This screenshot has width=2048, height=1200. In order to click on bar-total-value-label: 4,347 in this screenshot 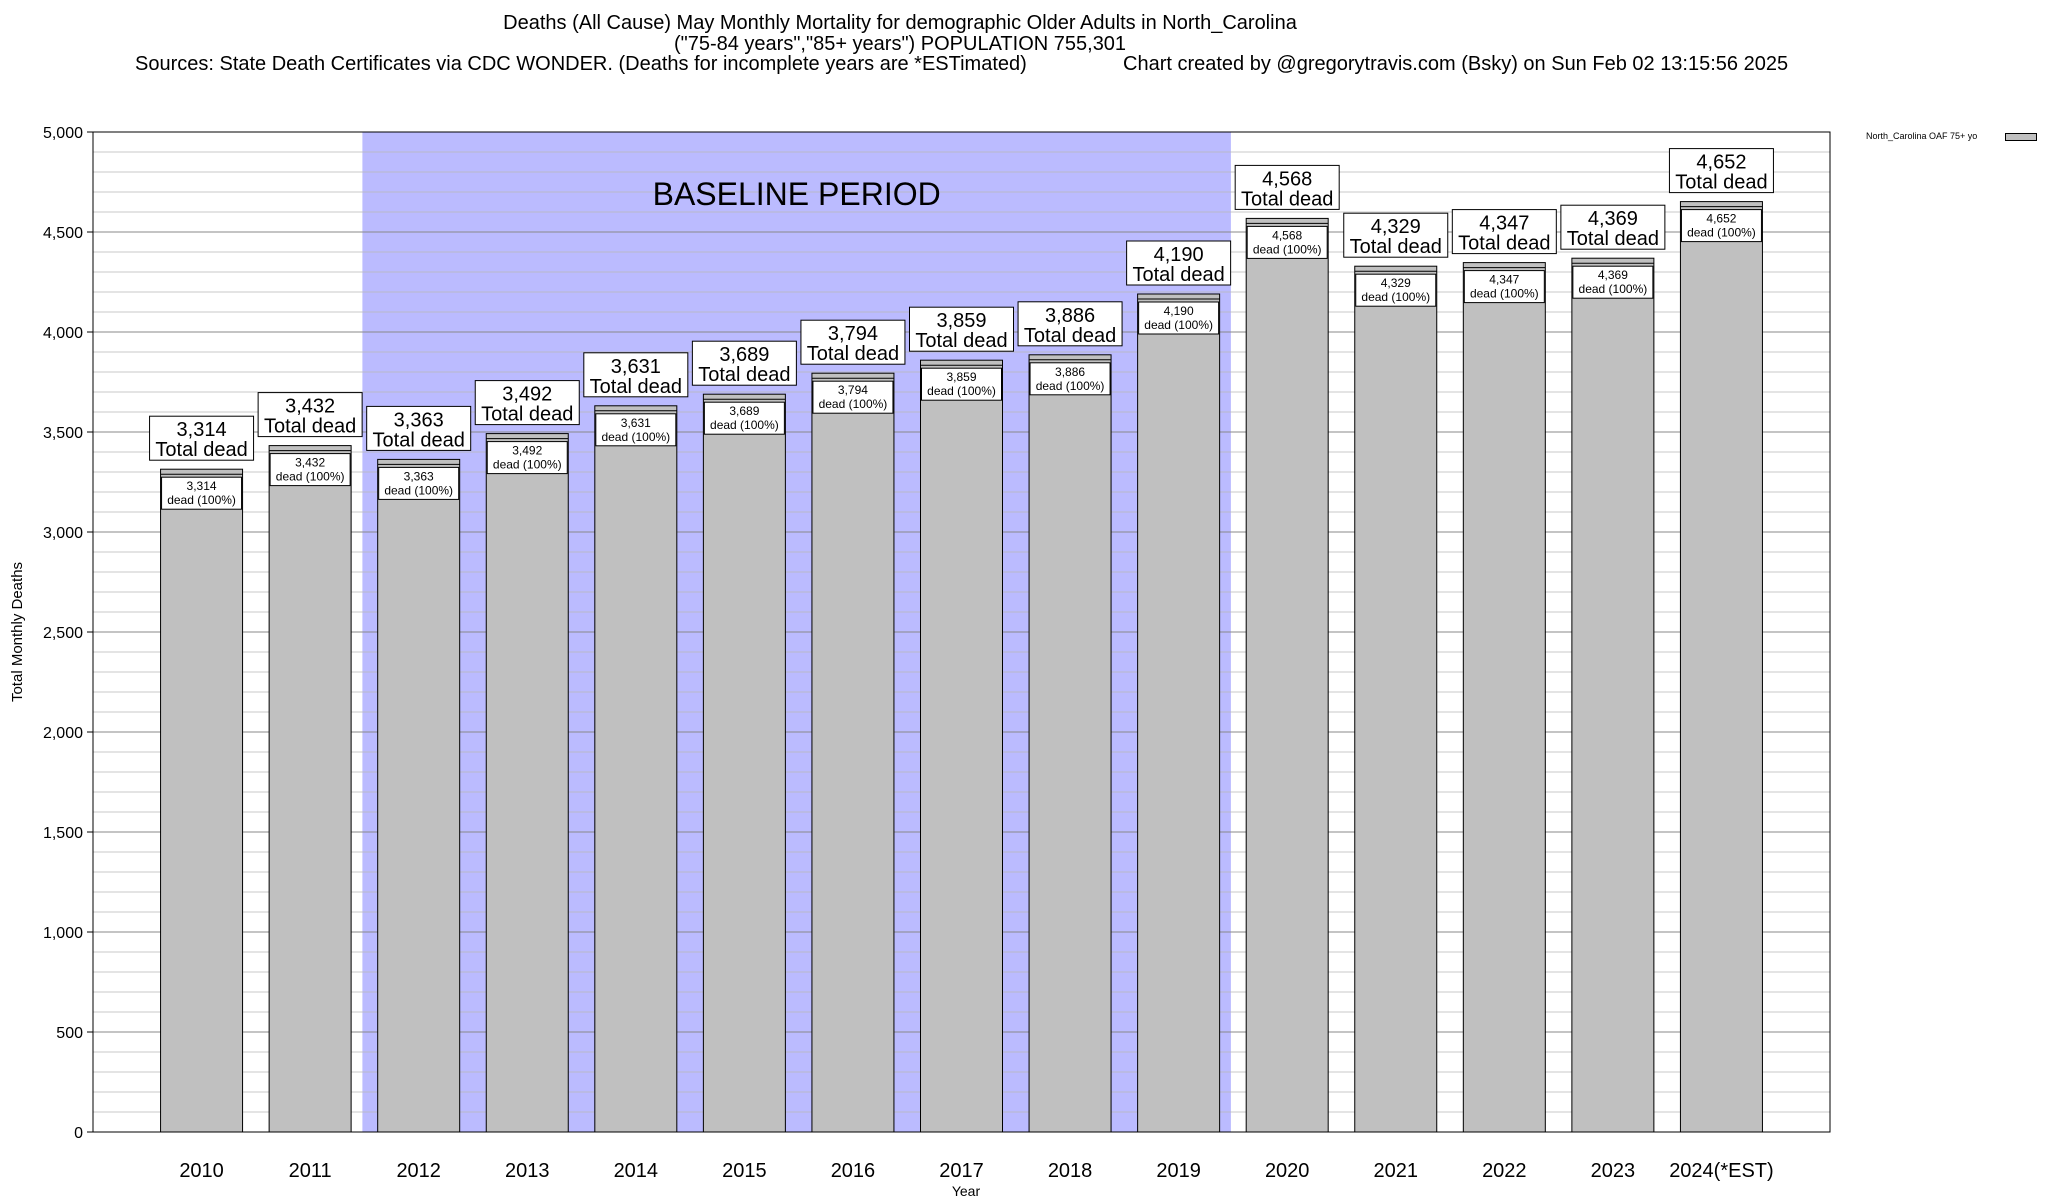, I will do `click(1504, 224)`.